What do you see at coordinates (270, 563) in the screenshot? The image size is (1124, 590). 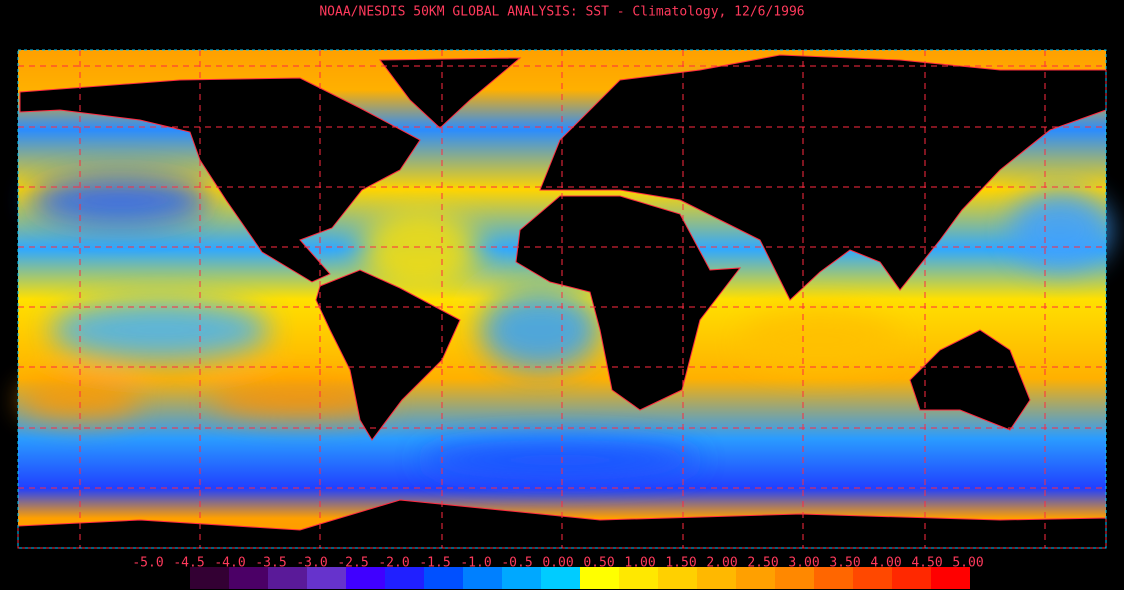 I see `colorbar-label: -3.5` at bounding box center [270, 563].